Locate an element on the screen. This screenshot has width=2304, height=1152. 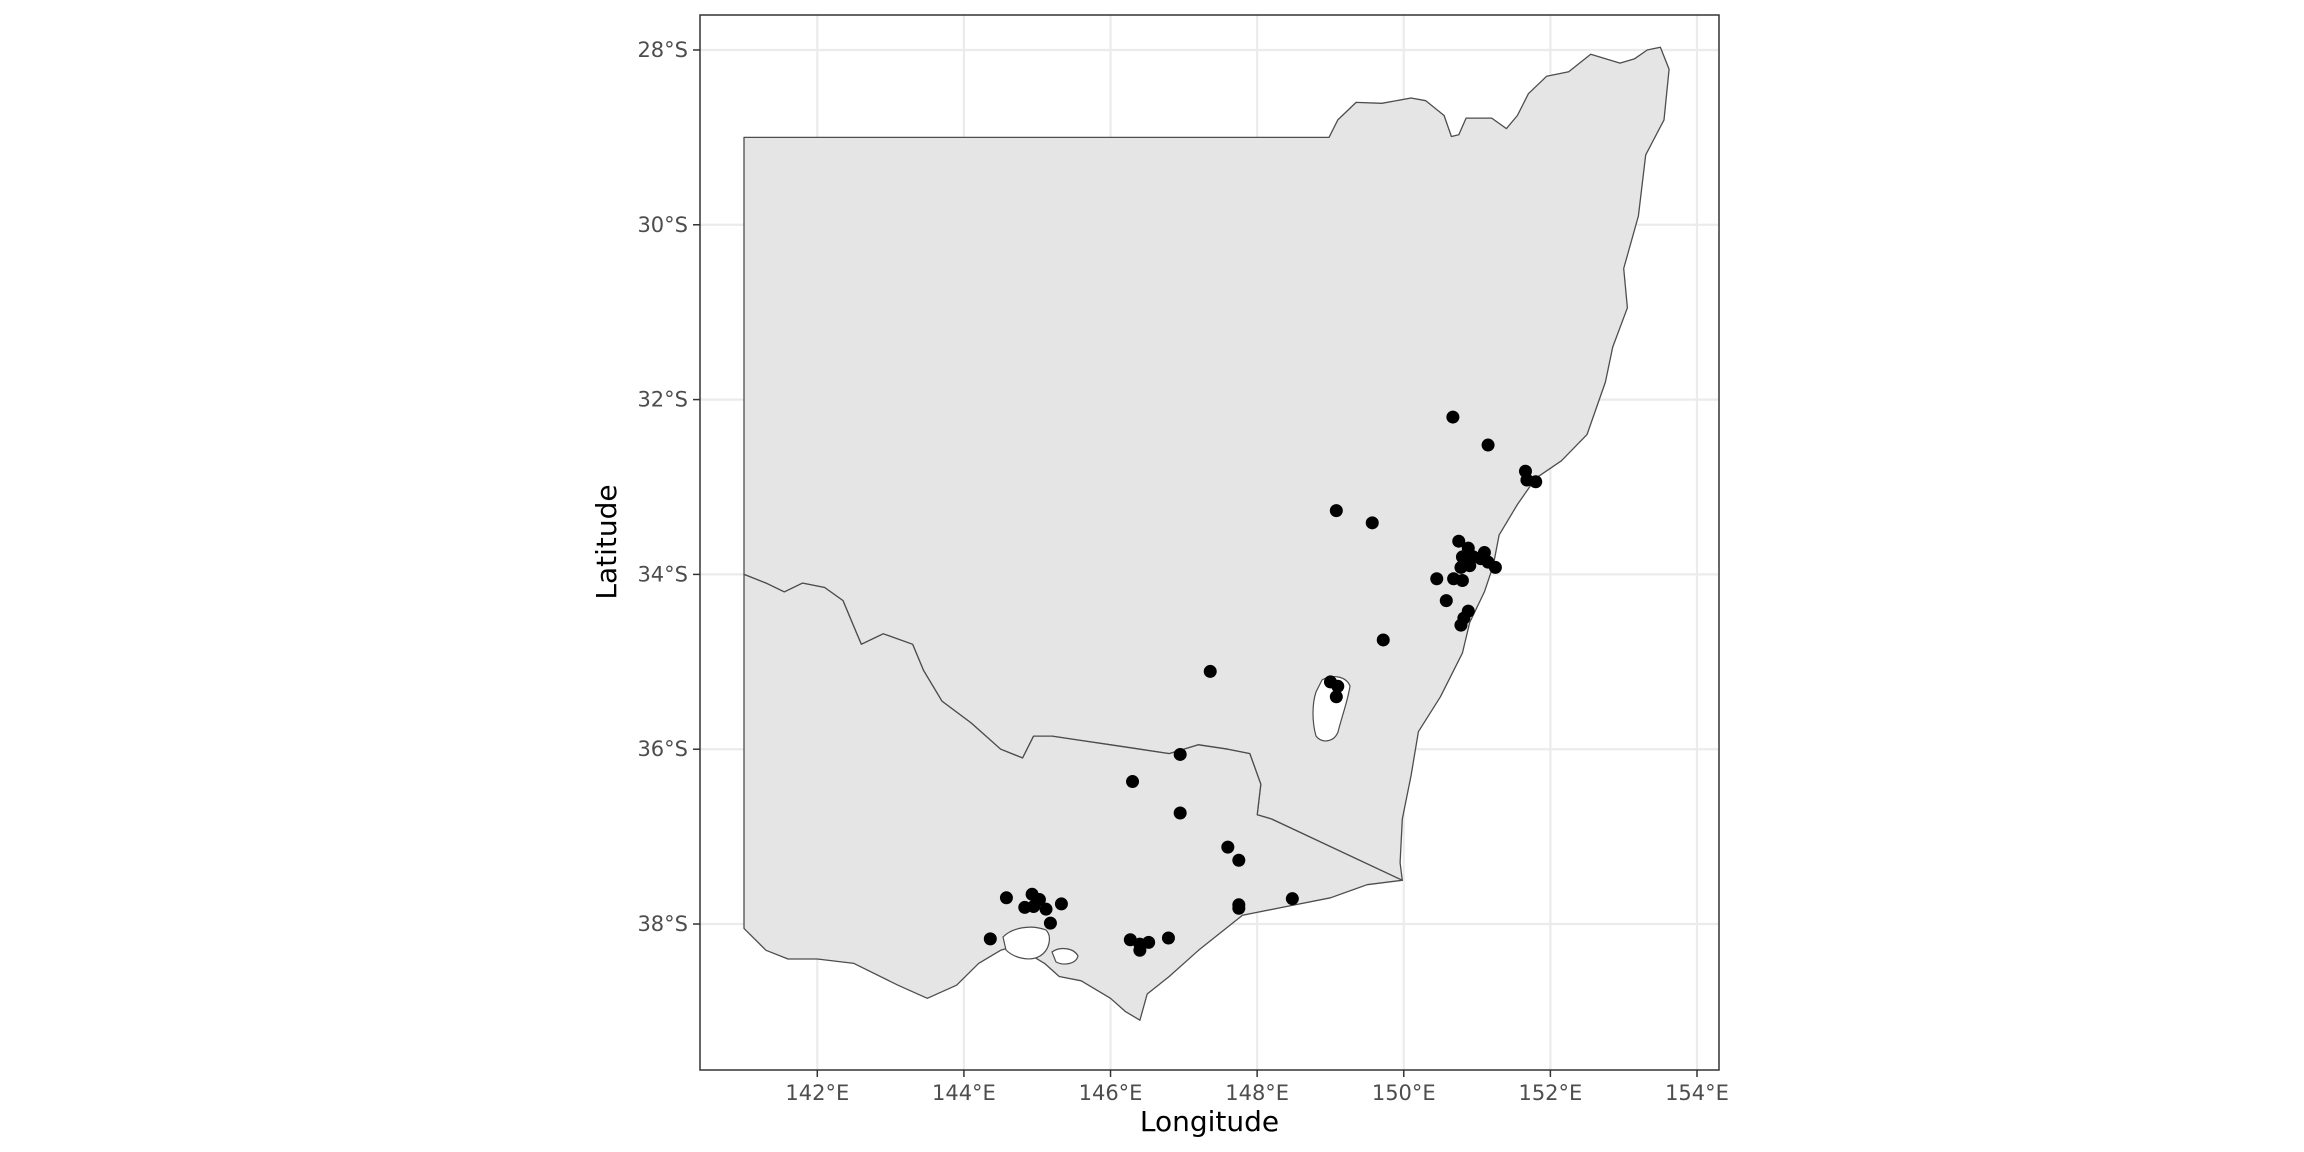
port-phillip-bay is located at coordinates (1026, 943).